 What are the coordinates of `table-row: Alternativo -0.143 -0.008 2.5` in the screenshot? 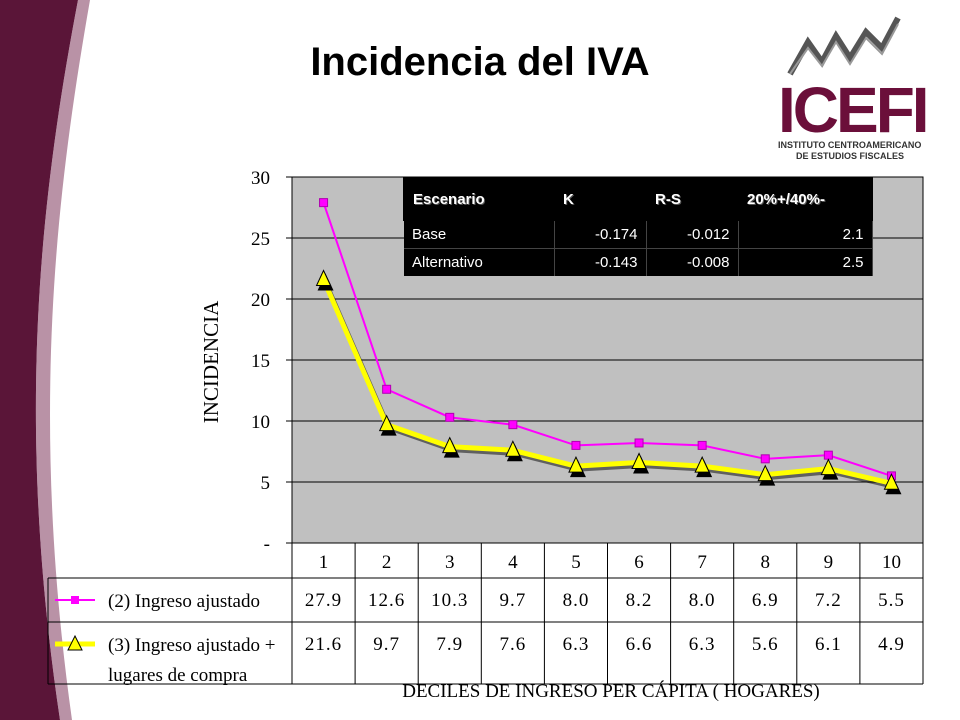 It's located at (638, 262).